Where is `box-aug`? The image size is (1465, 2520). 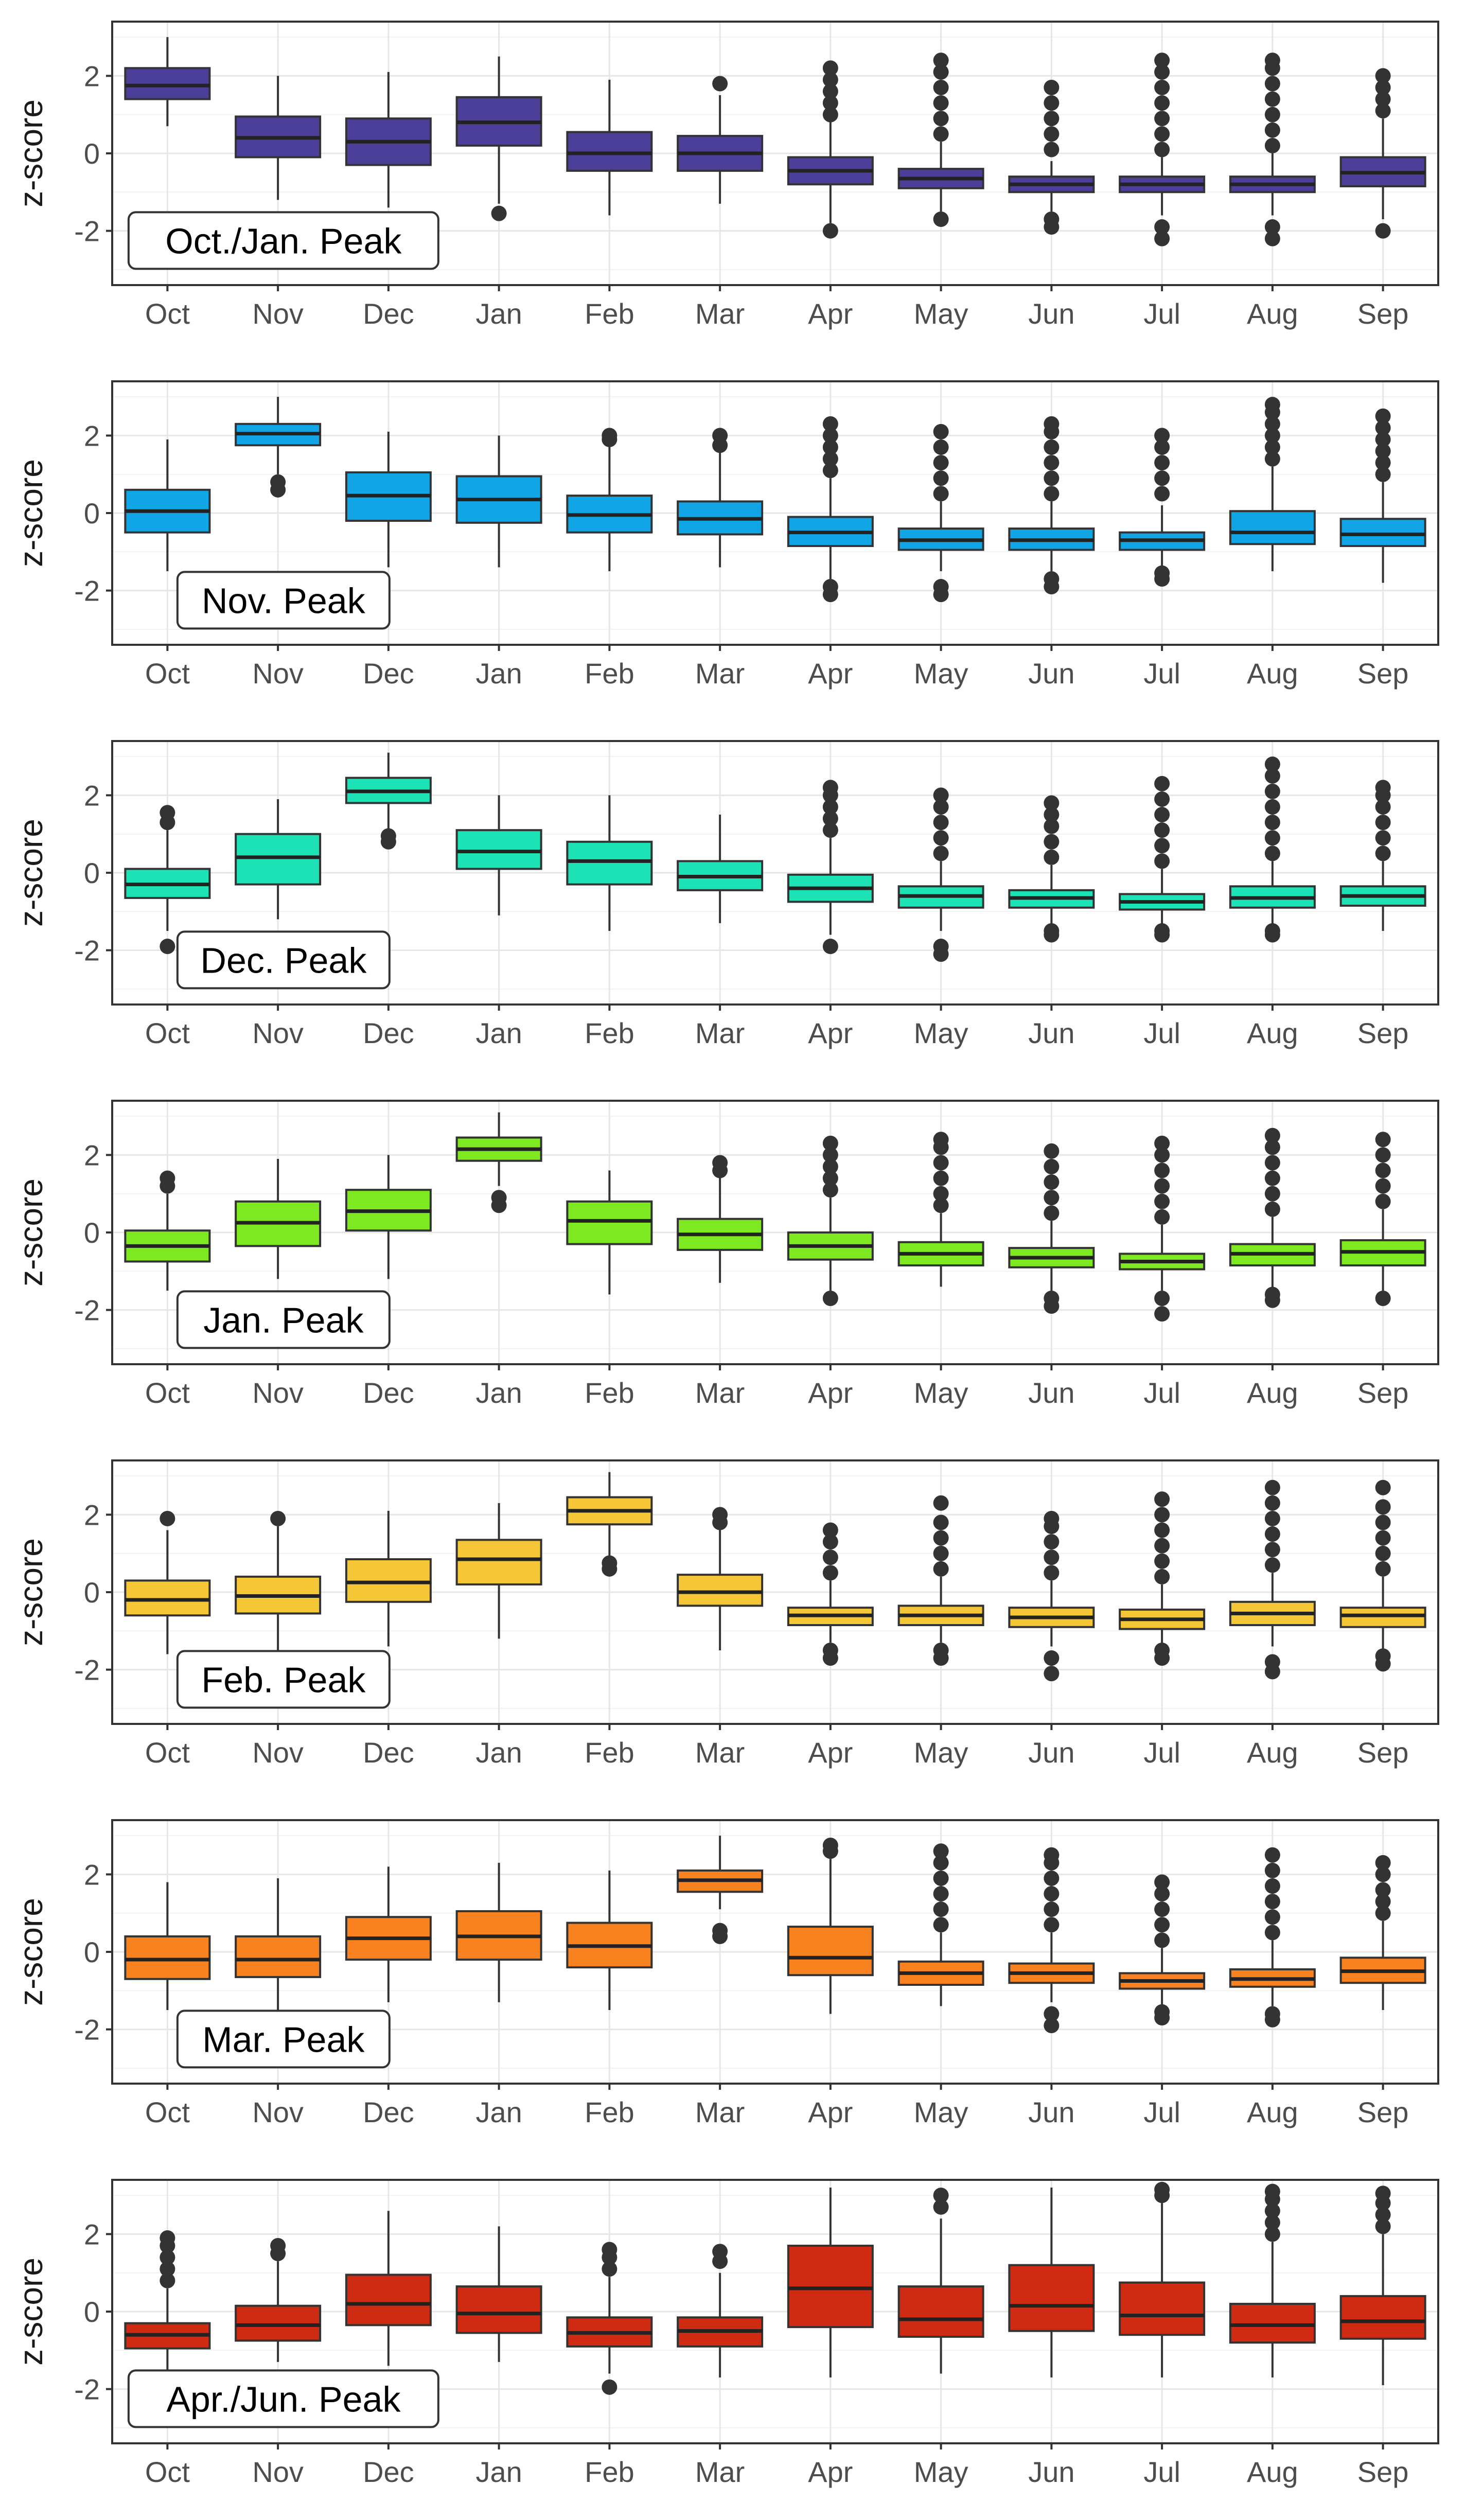 box-aug is located at coordinates (1273, 2280).